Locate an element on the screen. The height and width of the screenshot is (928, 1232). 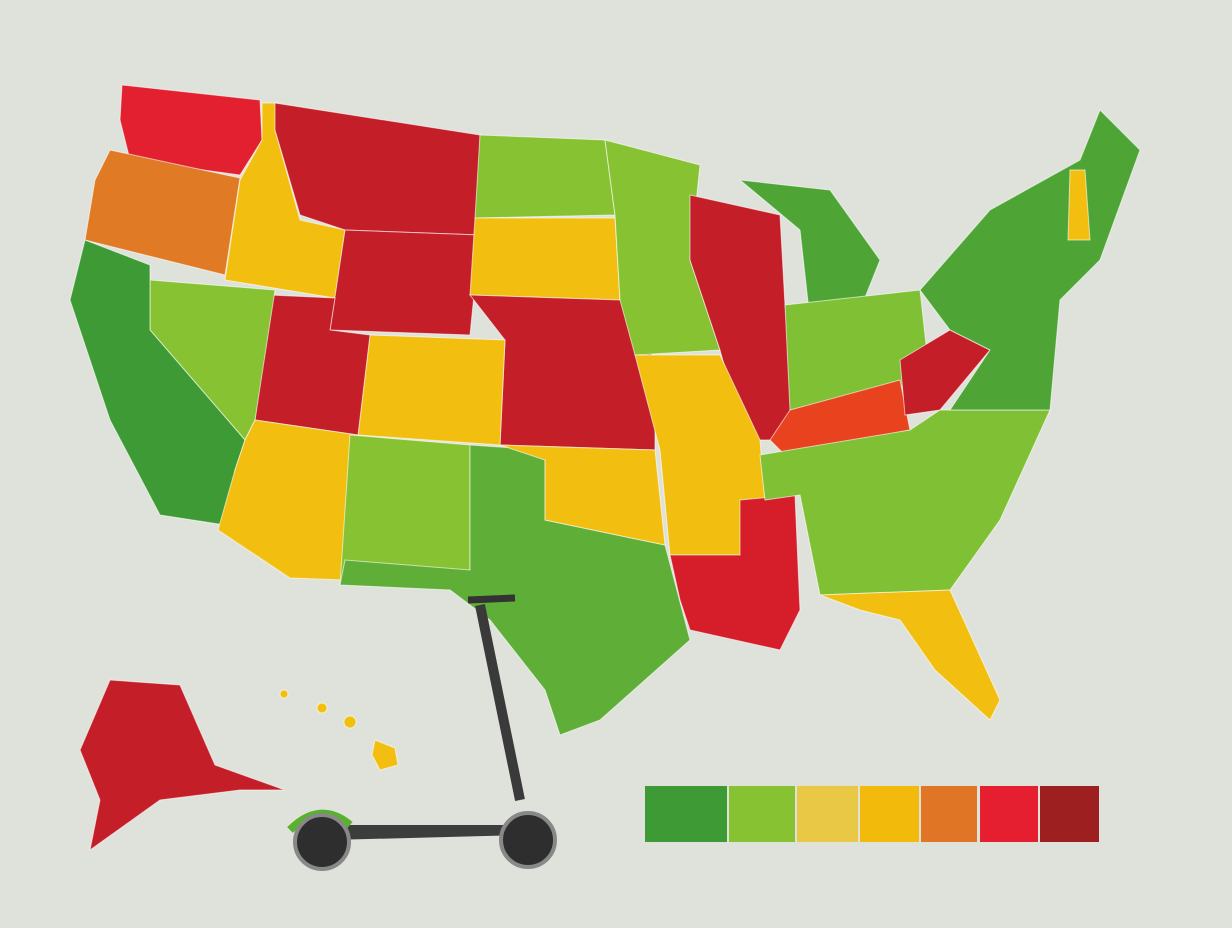
south-dakota is located at coordinates (545, 259).